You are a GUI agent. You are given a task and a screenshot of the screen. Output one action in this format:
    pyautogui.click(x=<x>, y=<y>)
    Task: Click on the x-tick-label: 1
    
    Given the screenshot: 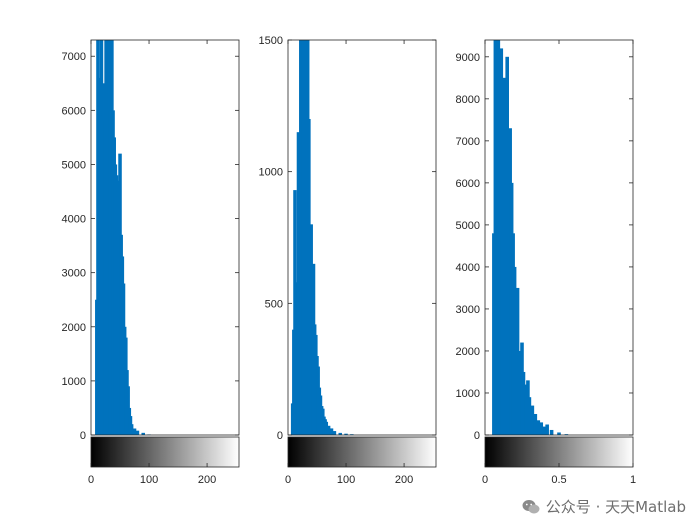 What is the action you would take?
    pyautogui.click(x=633, y=480)
    